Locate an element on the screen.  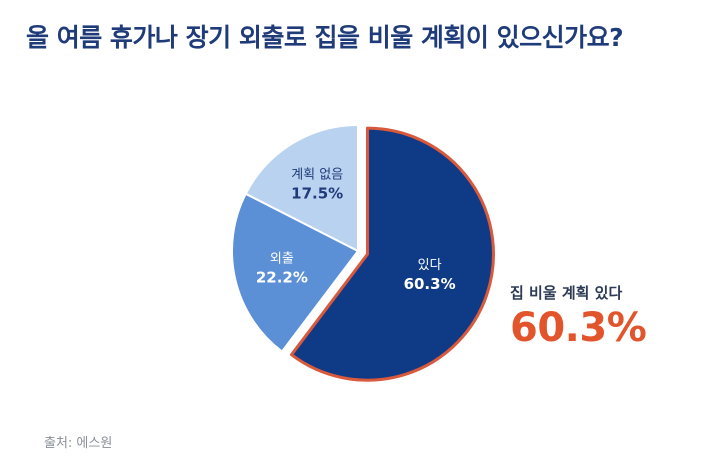
chart-title: 올 여름 휴가나 장기 외출로 집을 비울 계획이 있으신가요? is located at coordinates (325, 37).